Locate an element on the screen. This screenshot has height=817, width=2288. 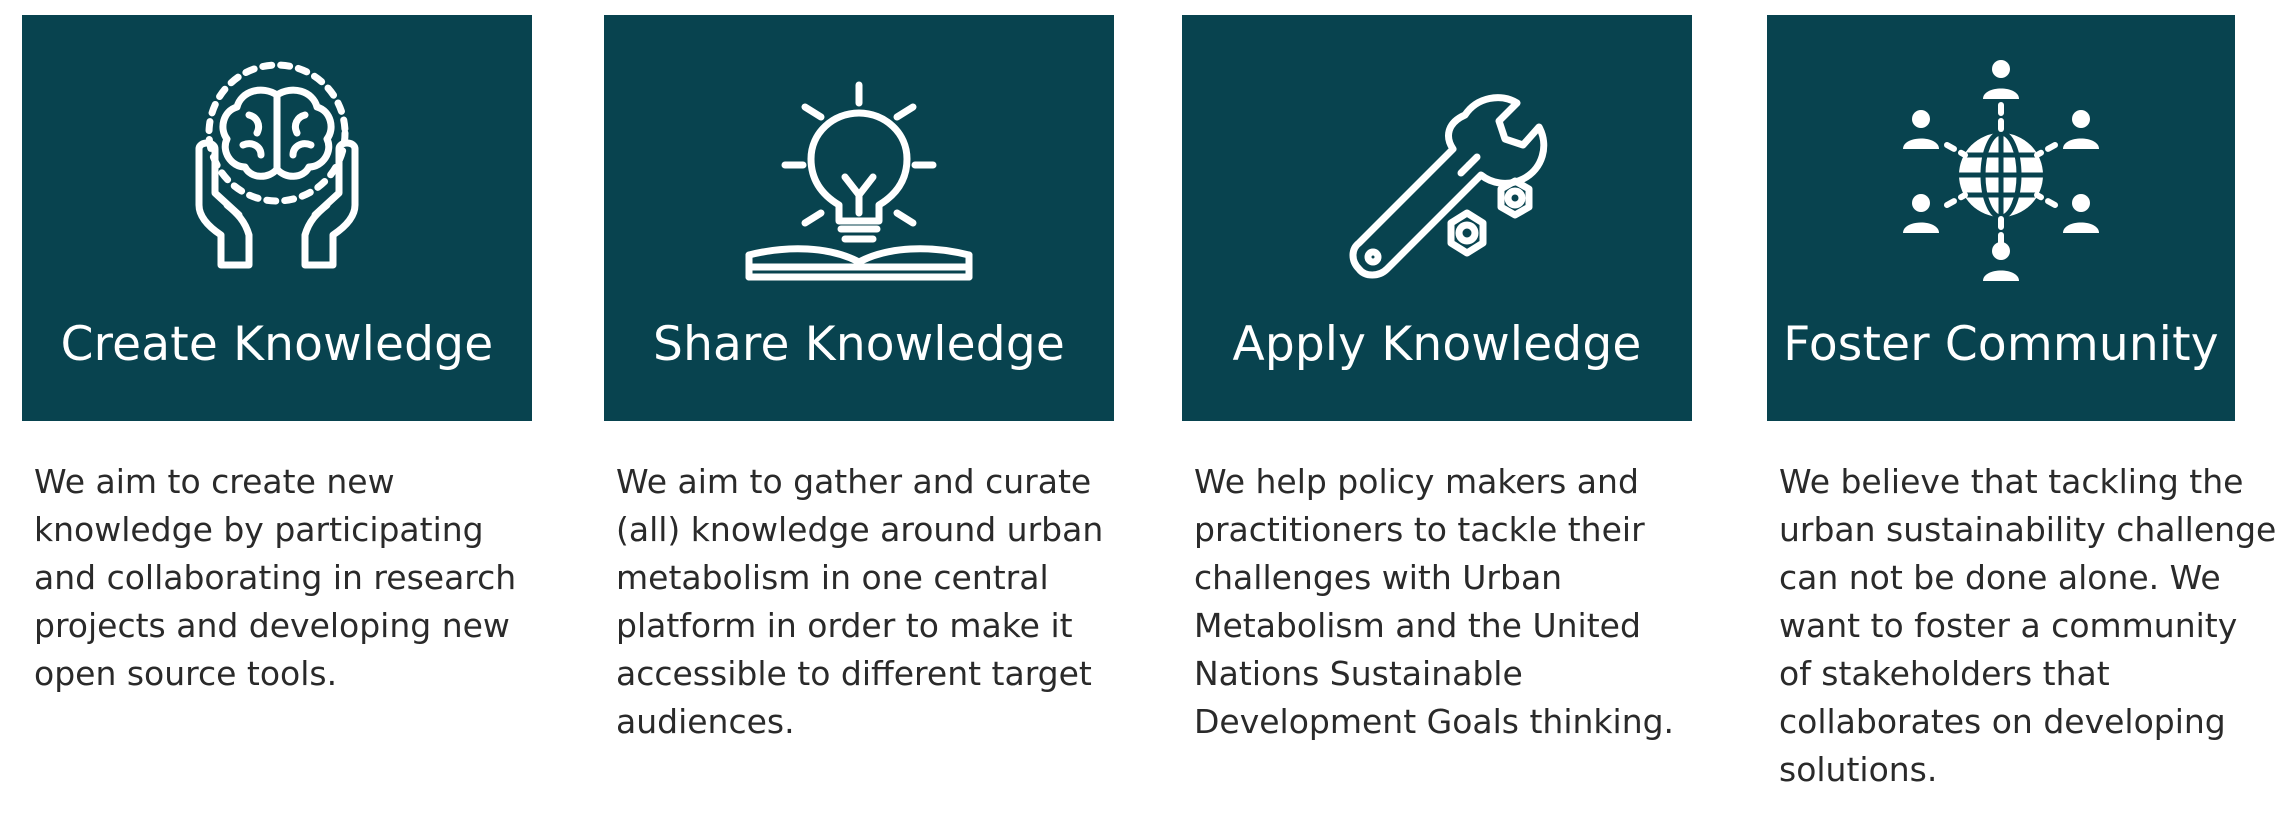
card-title: Share Knowledge is located at coordinates (859, 344).